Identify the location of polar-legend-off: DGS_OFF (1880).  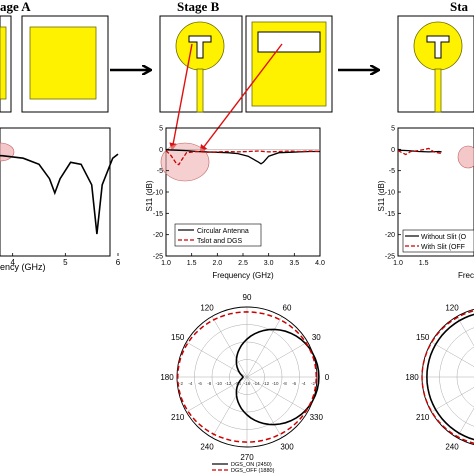
(253, 471).